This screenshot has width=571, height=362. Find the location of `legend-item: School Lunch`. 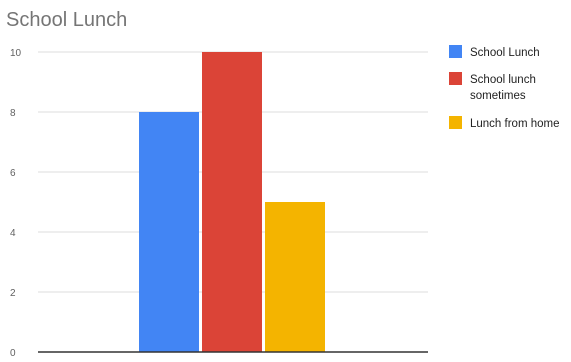

legend-item: School Lunch is located at coordinates (494, 52).